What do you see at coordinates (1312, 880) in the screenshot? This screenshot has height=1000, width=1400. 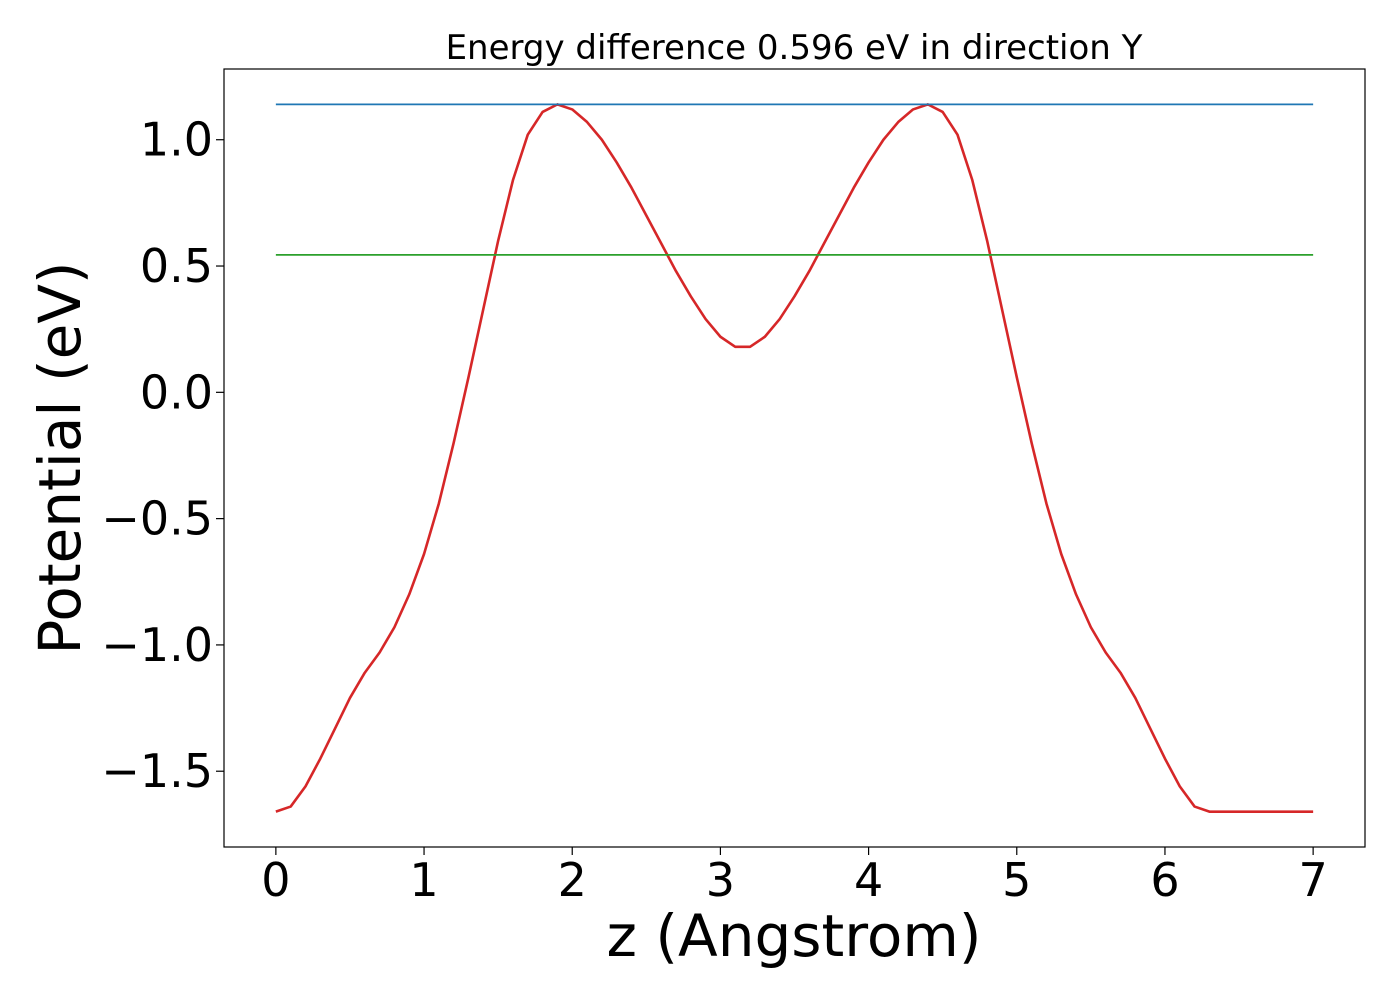 I see `x-tick-label: 7` at bounding box center [1312, 880].